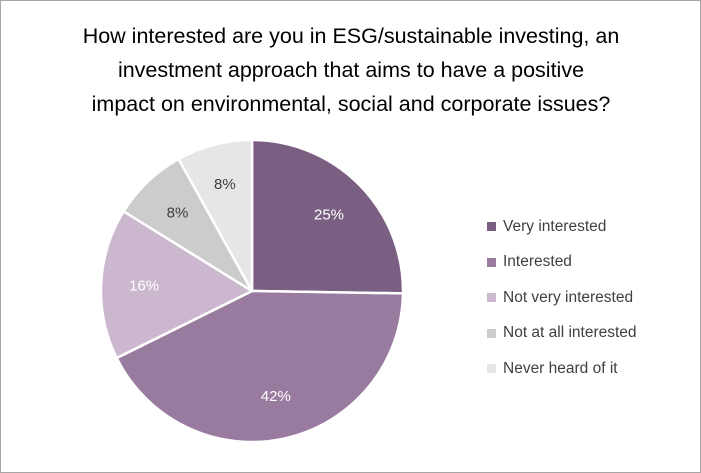  I want to click on legend-label-very-interested: Very interested, so click(555, 226).